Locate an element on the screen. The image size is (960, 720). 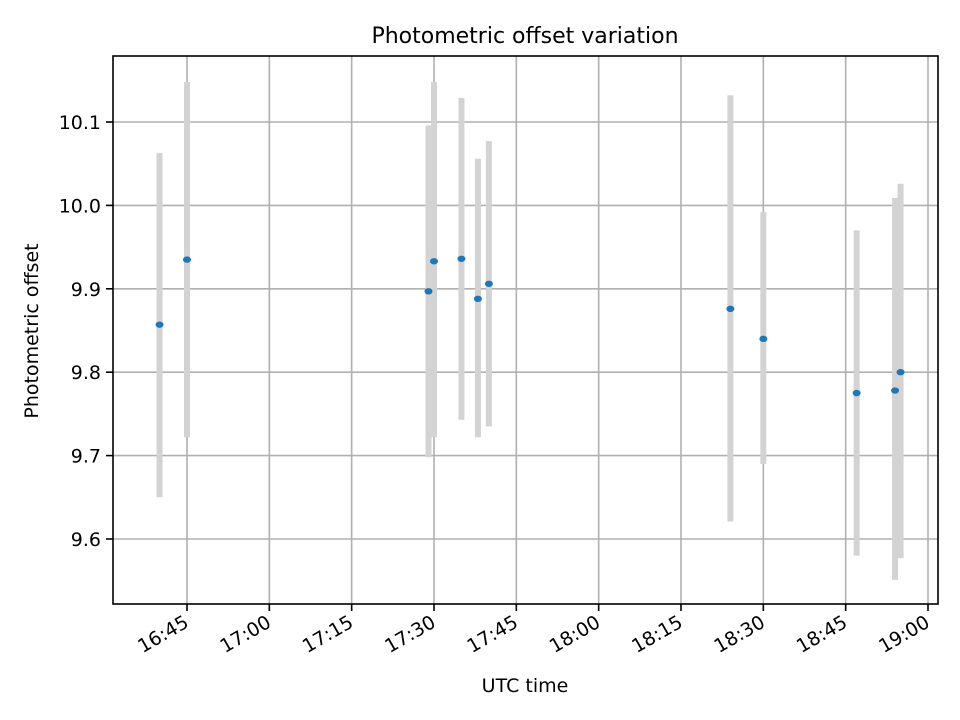
y-axis-label: Photometric offset is located at coordinates (32, 330).